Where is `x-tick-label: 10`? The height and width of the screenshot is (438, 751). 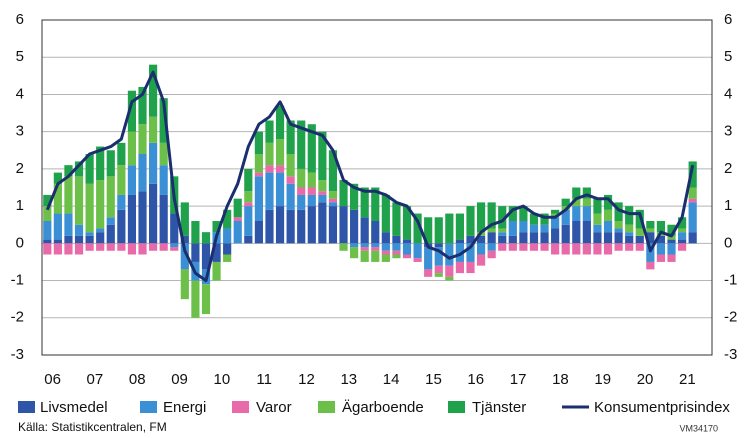
x-tick-label: 10 is located at coordinates (222, 379).